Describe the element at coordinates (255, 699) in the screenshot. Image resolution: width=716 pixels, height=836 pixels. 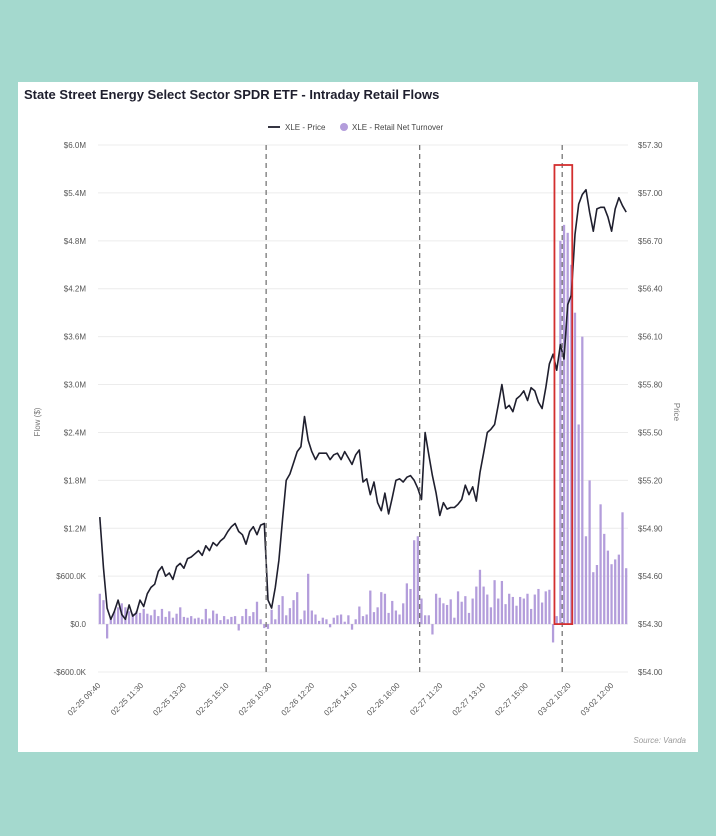
I see `x-tick-label: 02-26 10:30` at that location.